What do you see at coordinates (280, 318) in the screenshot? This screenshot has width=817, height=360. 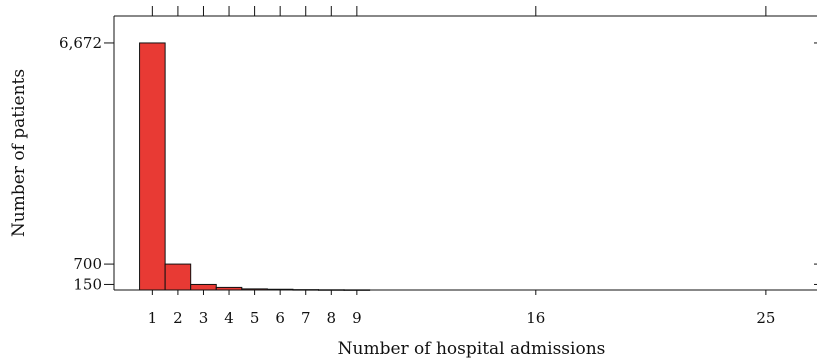 I see `x-tick-label-6: 6` at bounding box center [280, 318].